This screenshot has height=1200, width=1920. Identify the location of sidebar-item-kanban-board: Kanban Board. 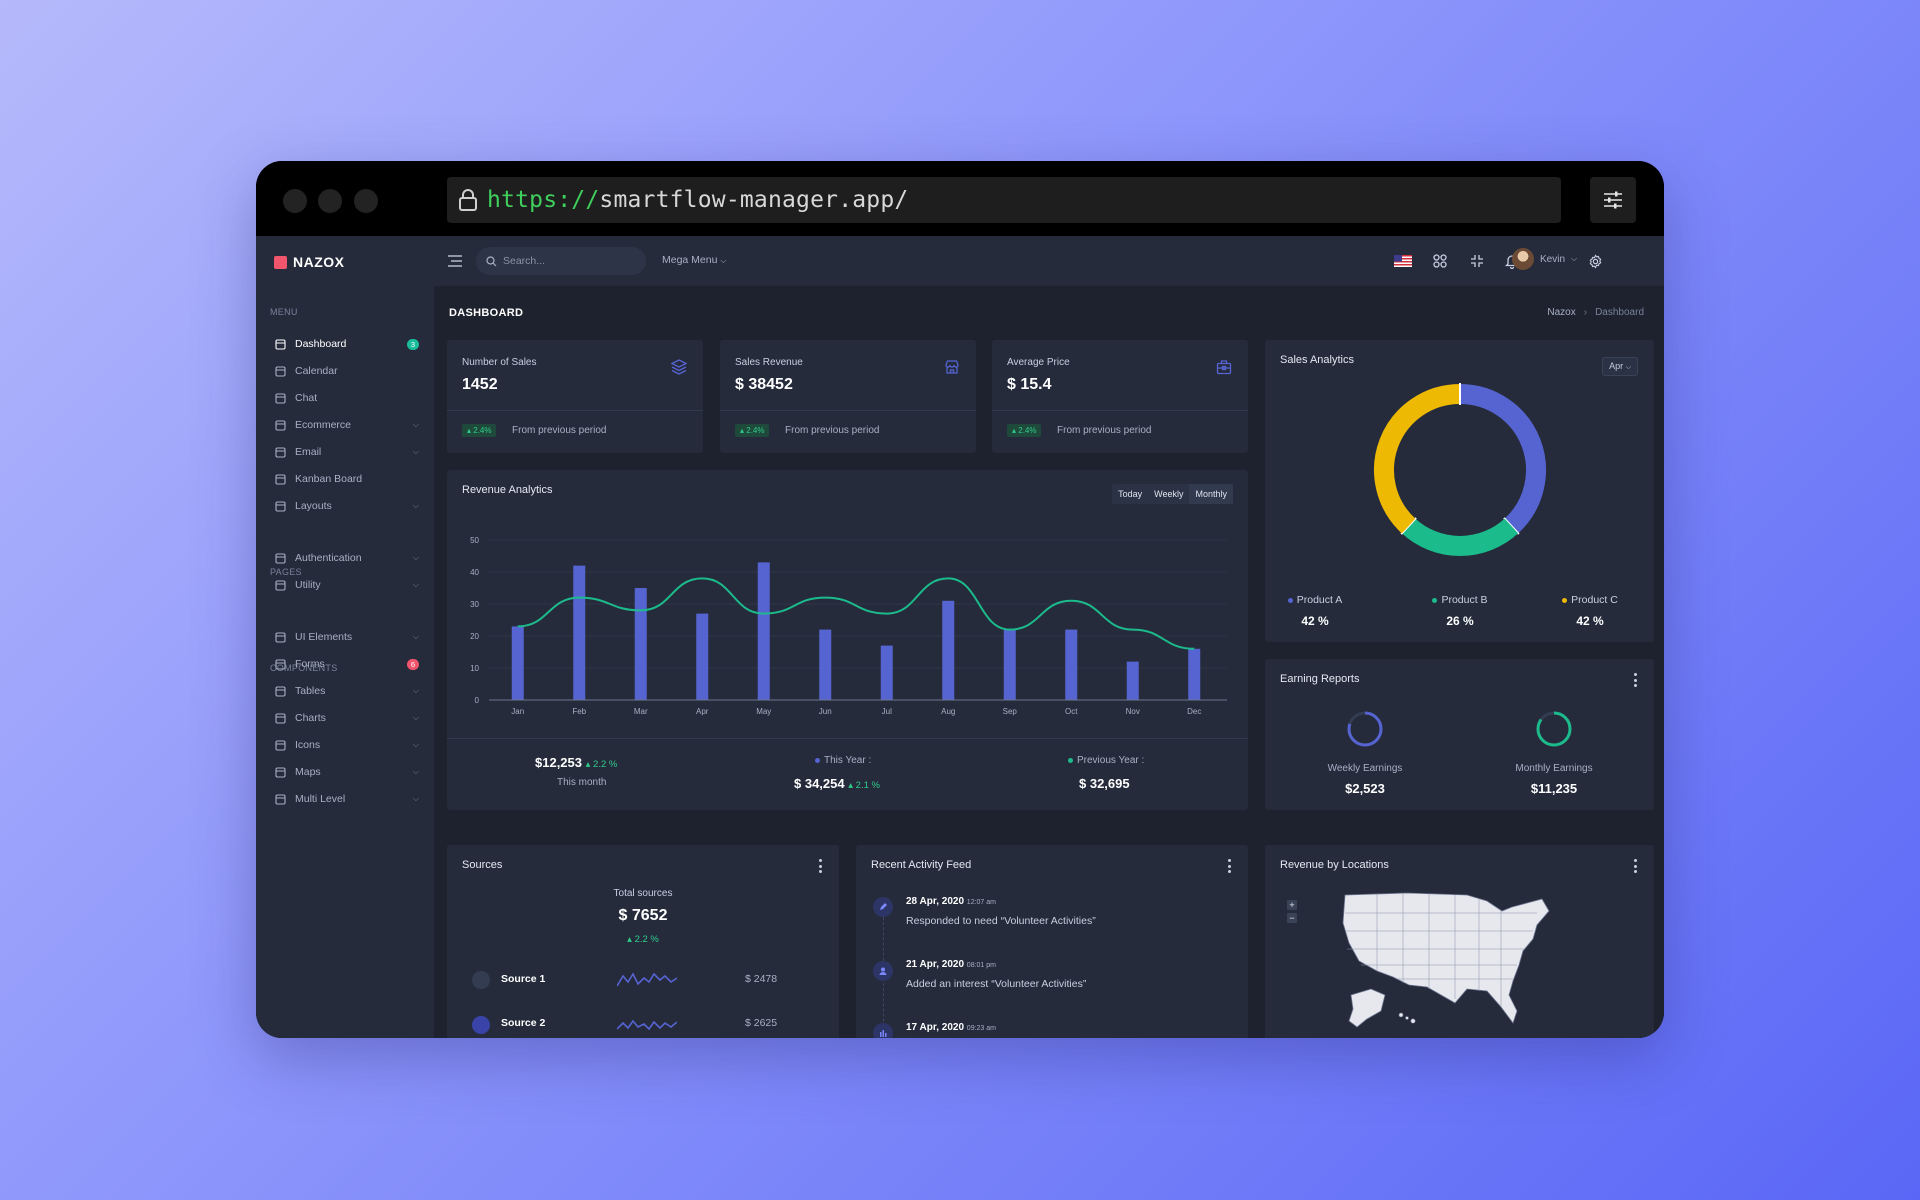
(346, 479).